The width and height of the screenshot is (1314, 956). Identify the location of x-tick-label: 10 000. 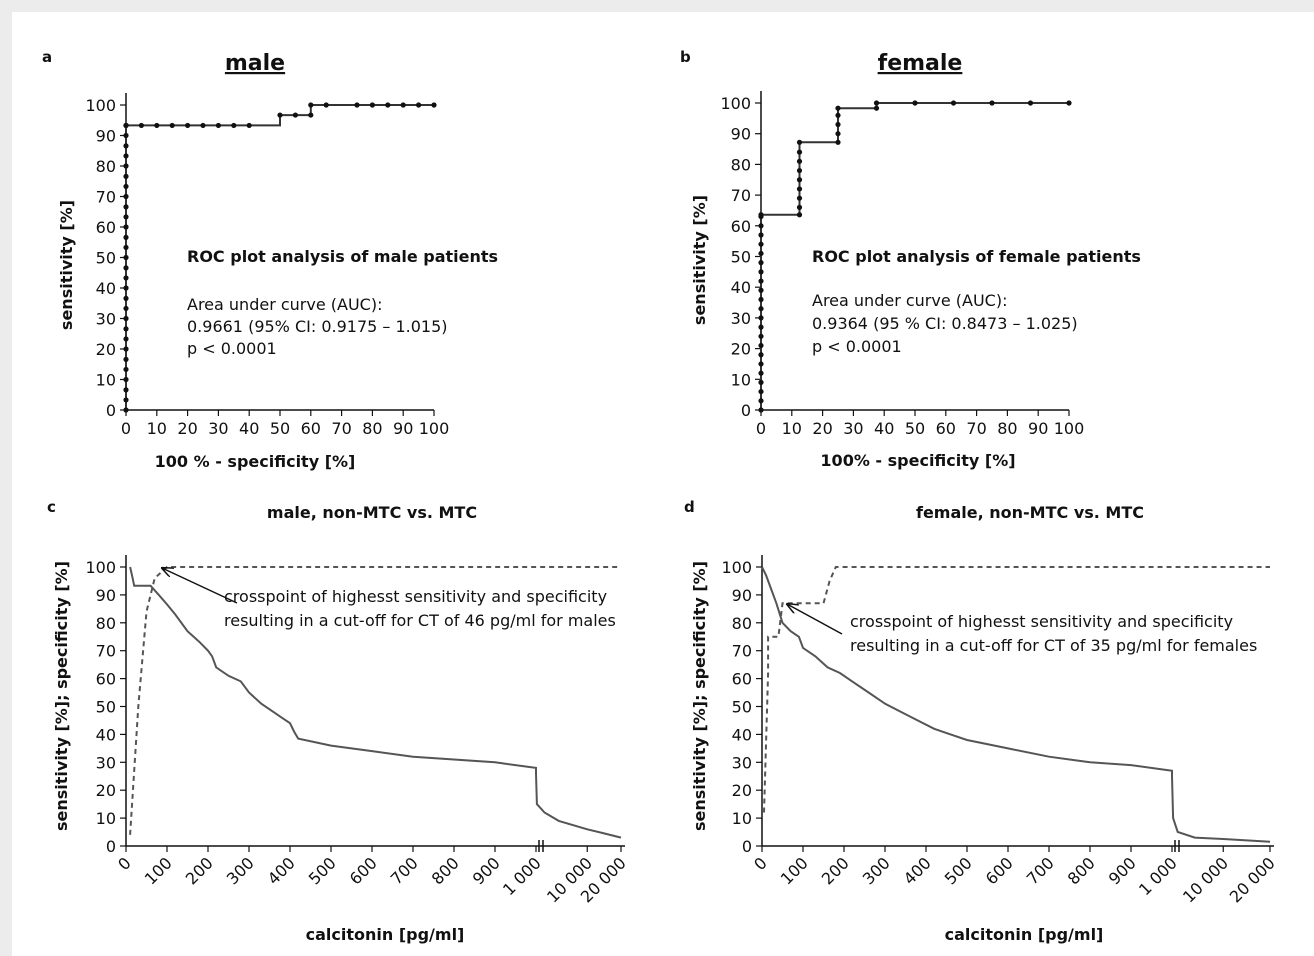
(1205, 879).